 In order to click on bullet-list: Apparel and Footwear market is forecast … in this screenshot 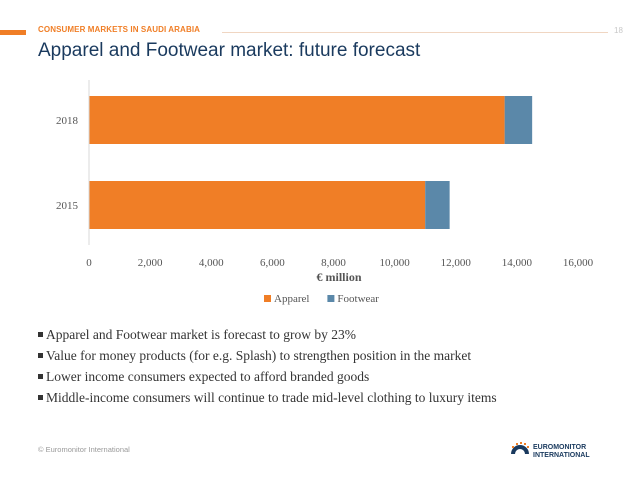, I will do `click(267, 366)`.